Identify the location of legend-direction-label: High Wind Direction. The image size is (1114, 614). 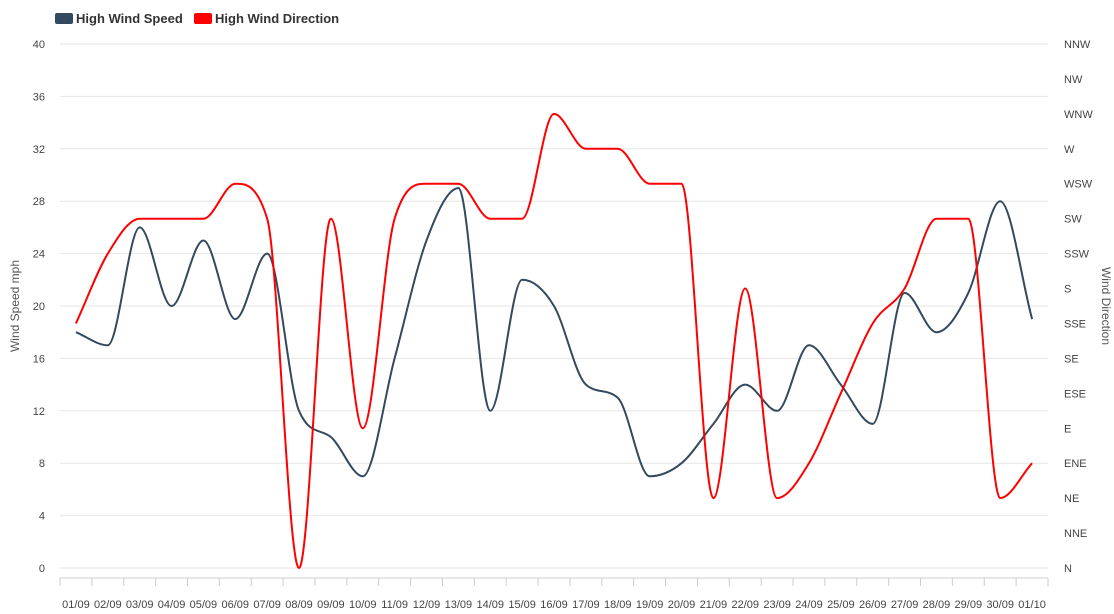
(277, 18).